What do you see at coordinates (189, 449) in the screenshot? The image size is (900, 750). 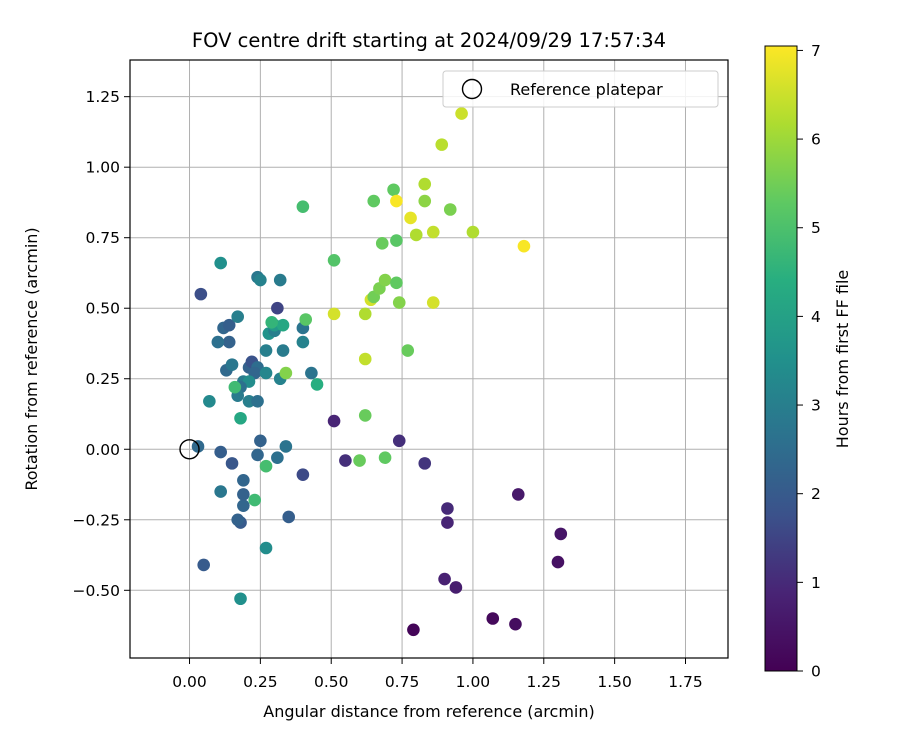 I see `reference-platepar-marker` at bounding box center [189, 449].